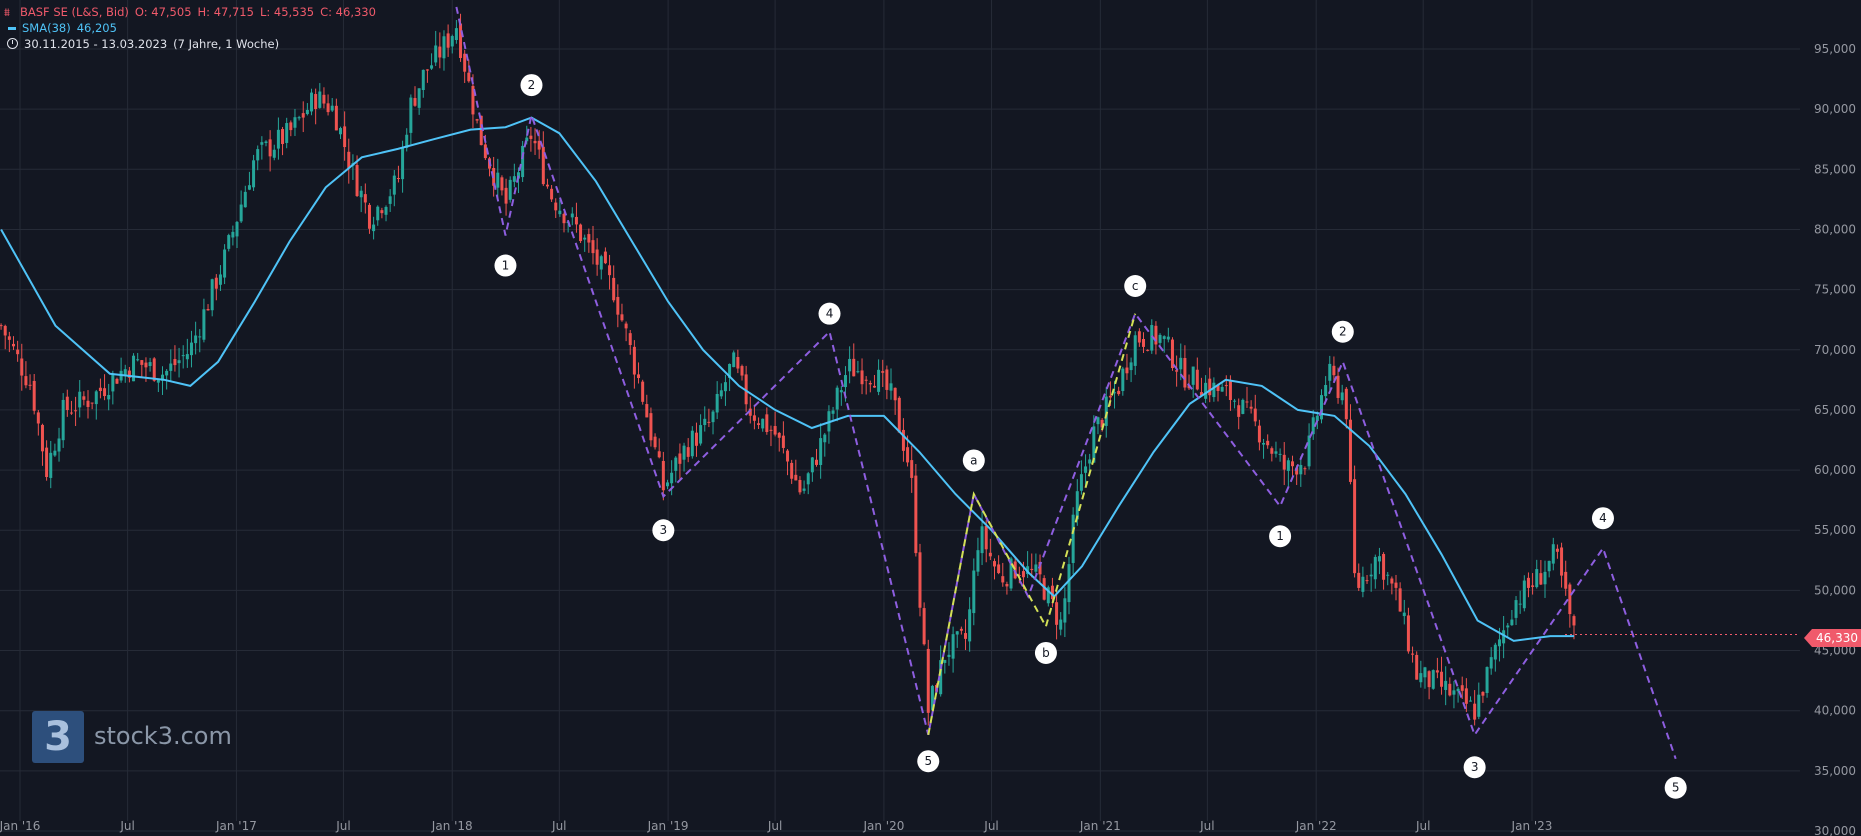  Describe the element at coordinates (452, 826) in the screenshot. I see `x-tick-label: Jan '18` at that location.